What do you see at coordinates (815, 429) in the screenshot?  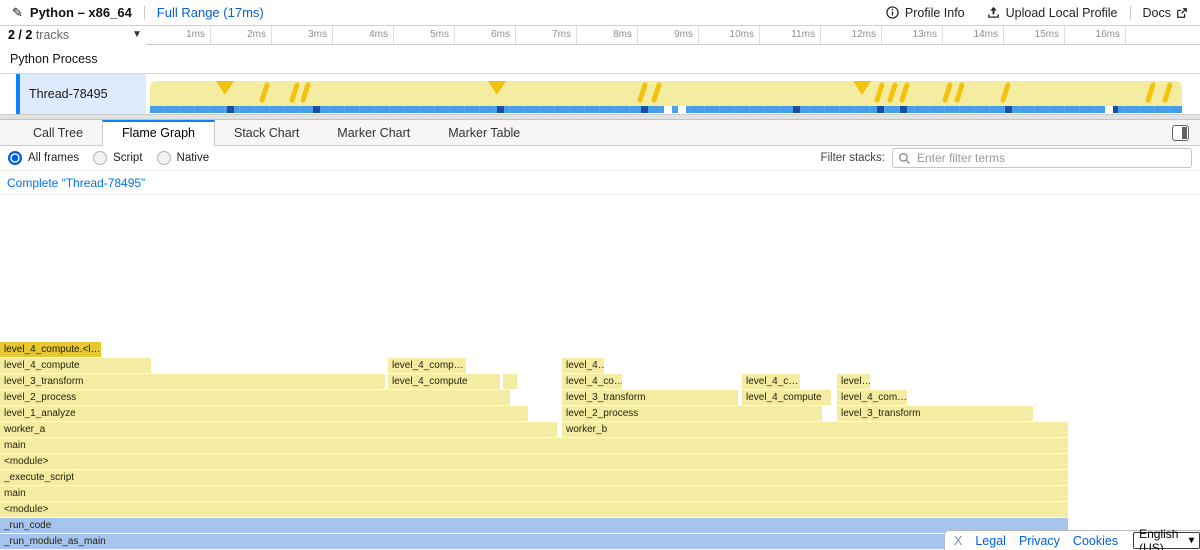 I see `flame-block-worker-b: worker_b` at bounding box center [815, 429].